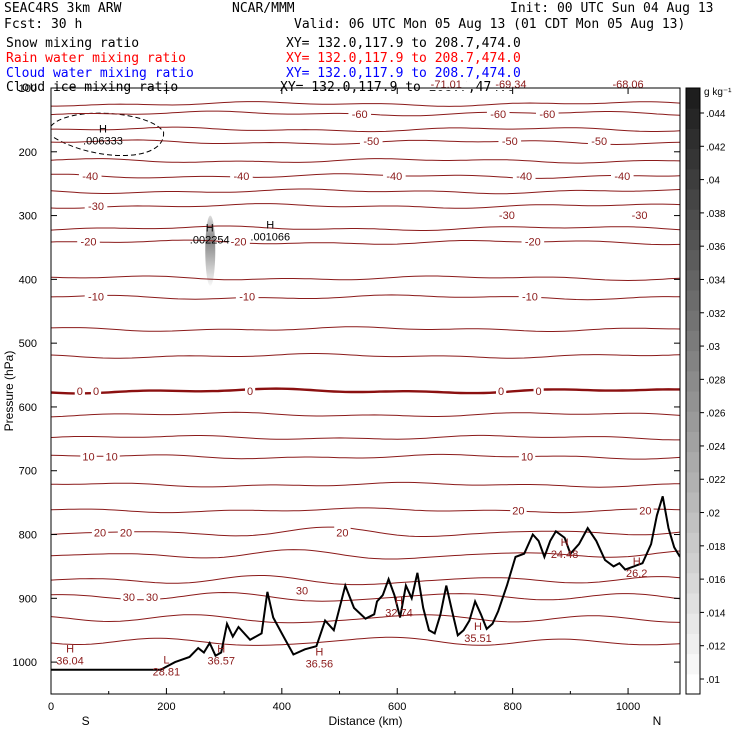  What do you see at coordinates (716, 280) in the screenshot?
I see `colorbar-tick-label: .034` at bounding box center [716, 280].